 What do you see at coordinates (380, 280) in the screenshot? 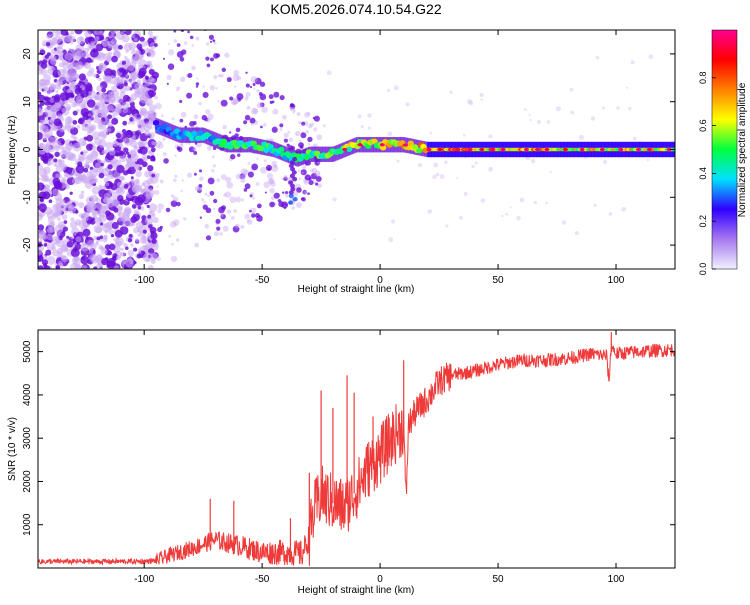
I see `x-tick-label: 0` at bounding box center [380, 280].